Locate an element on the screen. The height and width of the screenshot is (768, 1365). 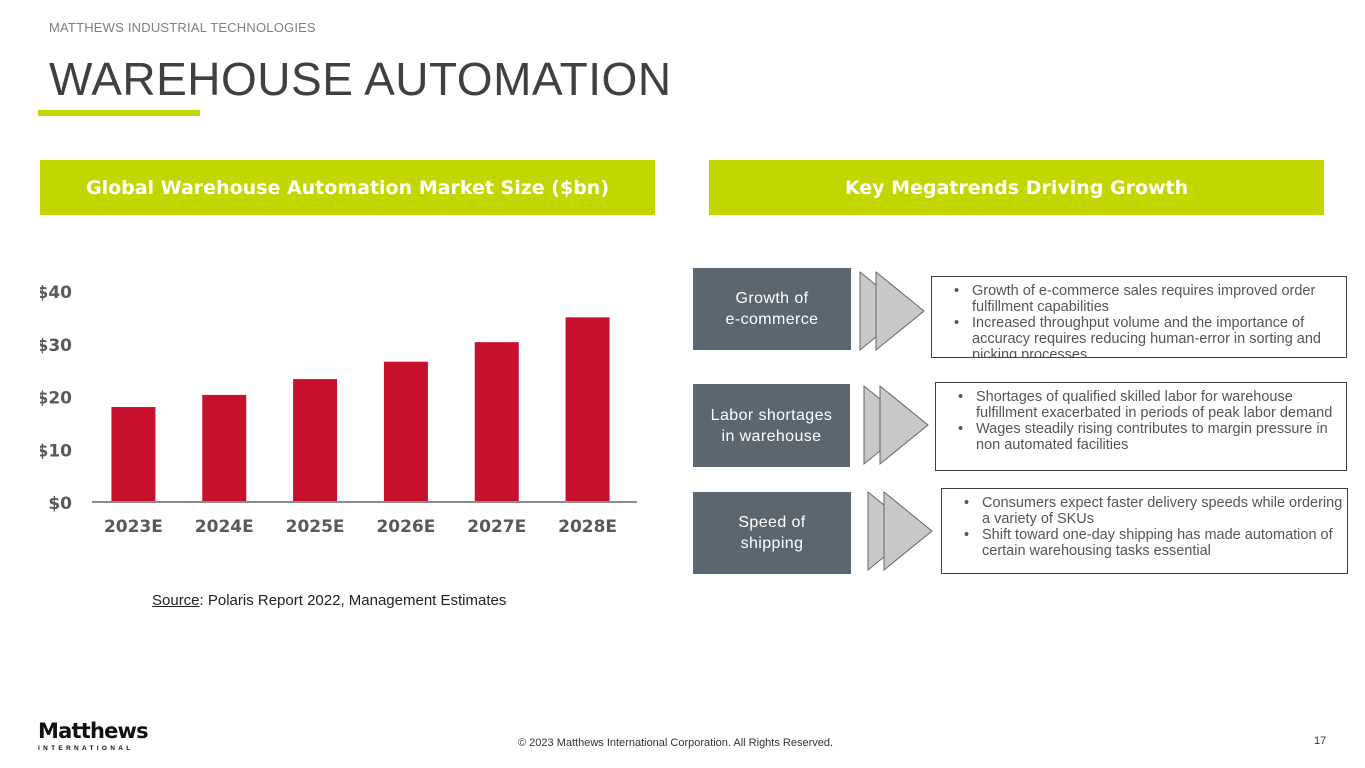
bar-2025E is located at coordinates (315, 440).